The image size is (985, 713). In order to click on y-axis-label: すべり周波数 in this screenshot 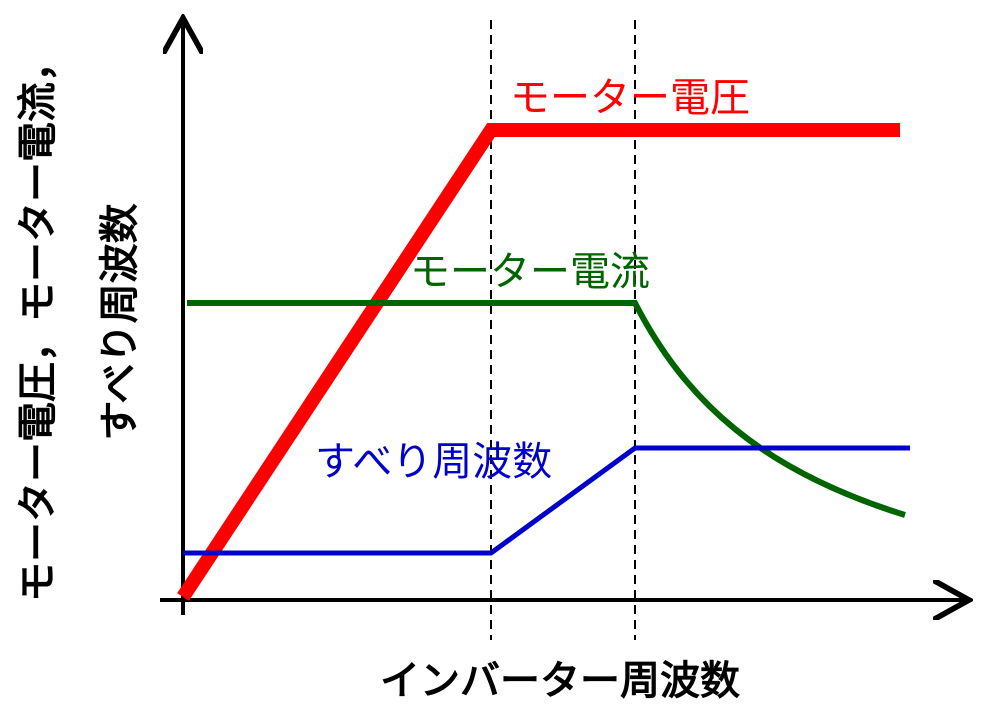, I will do `click(120, 321)`.